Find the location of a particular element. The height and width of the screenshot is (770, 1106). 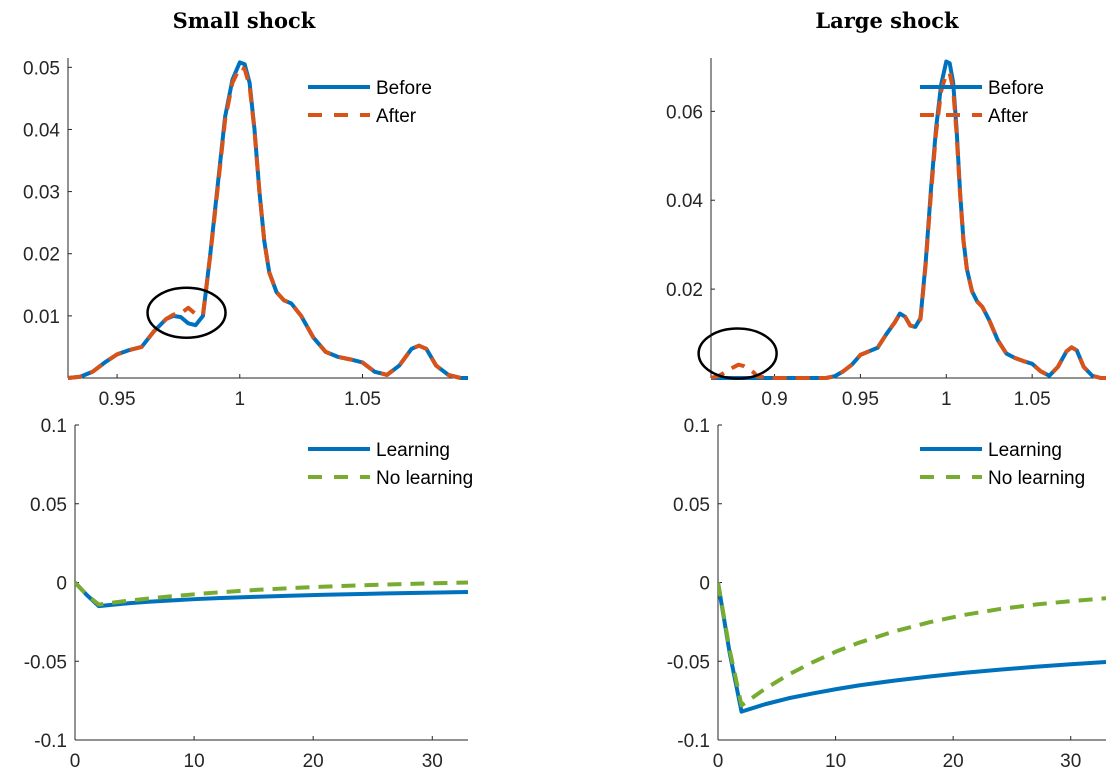

chart-title-small-shock: Small shock is located at coordinates (244, 20).